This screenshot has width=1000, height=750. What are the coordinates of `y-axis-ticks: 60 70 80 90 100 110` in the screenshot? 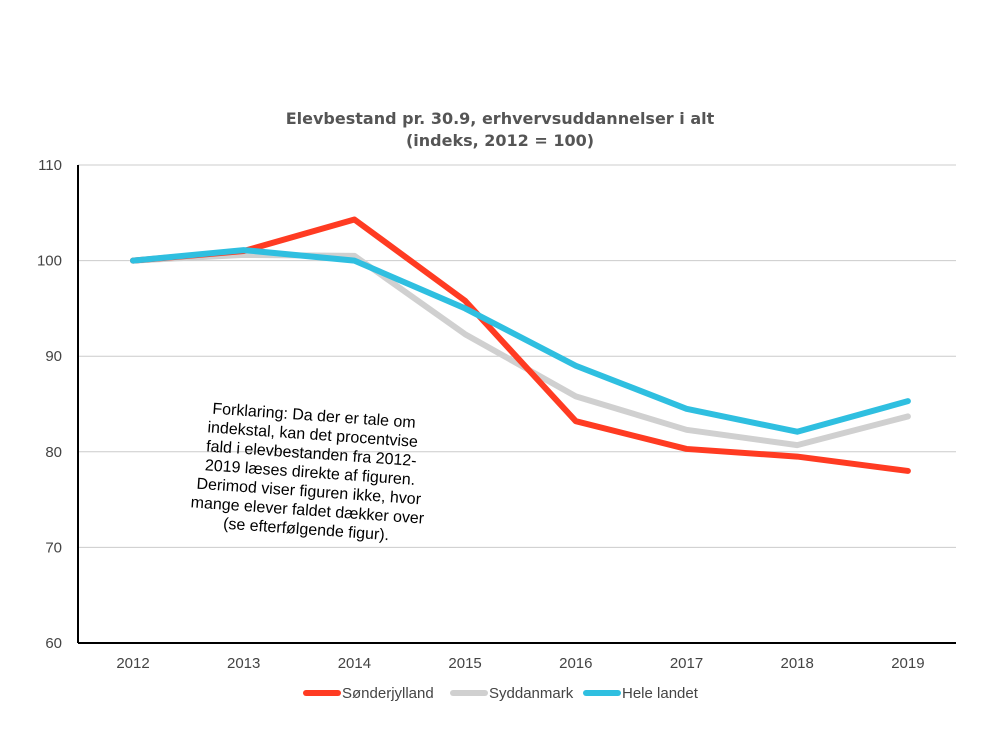 It's located at (49, 404).